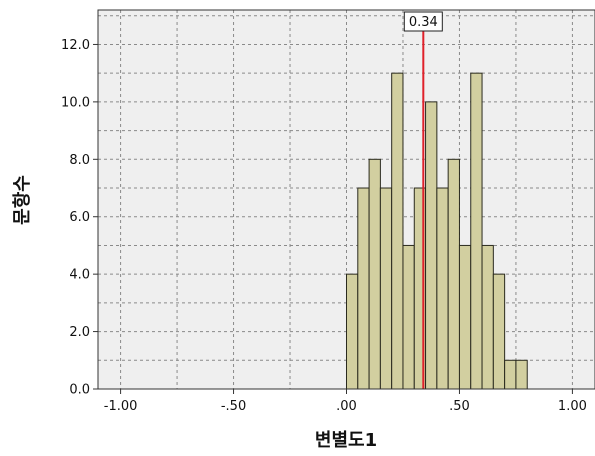  I want to click on y-axis-ticks: 0.0 2.0 4.0 6.0 8.0 10.0 12.0, so click(79, 218).